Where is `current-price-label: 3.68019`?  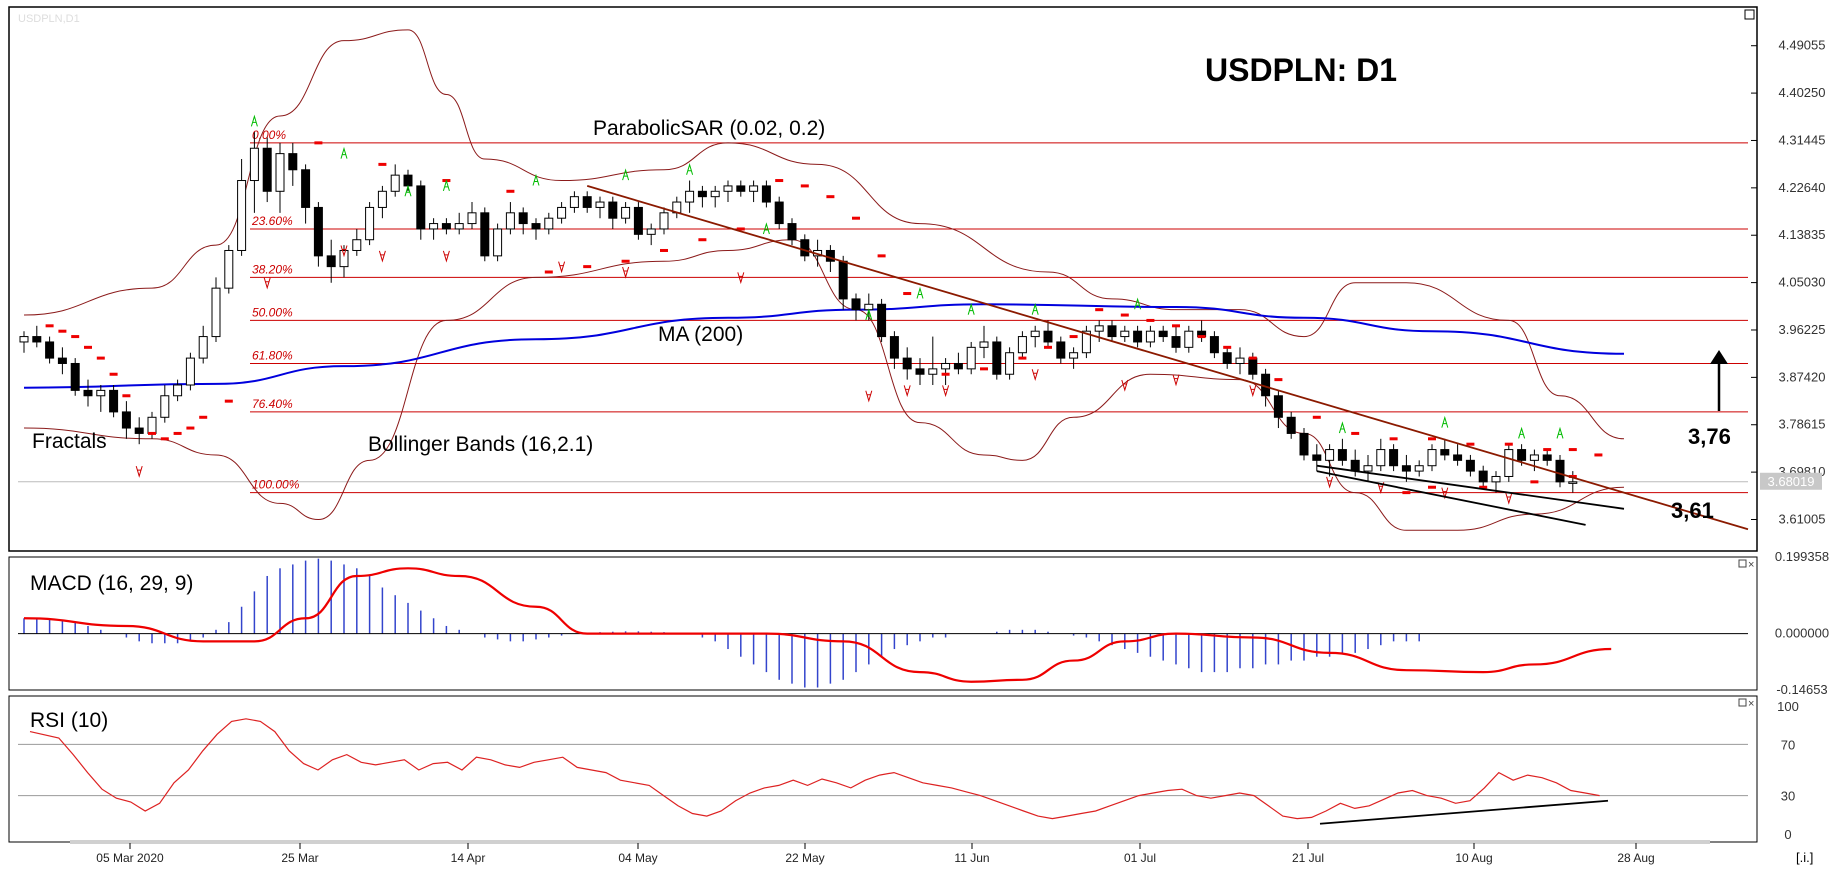 current-price-label: 3.68019 is located at coordinates (1791, 481).